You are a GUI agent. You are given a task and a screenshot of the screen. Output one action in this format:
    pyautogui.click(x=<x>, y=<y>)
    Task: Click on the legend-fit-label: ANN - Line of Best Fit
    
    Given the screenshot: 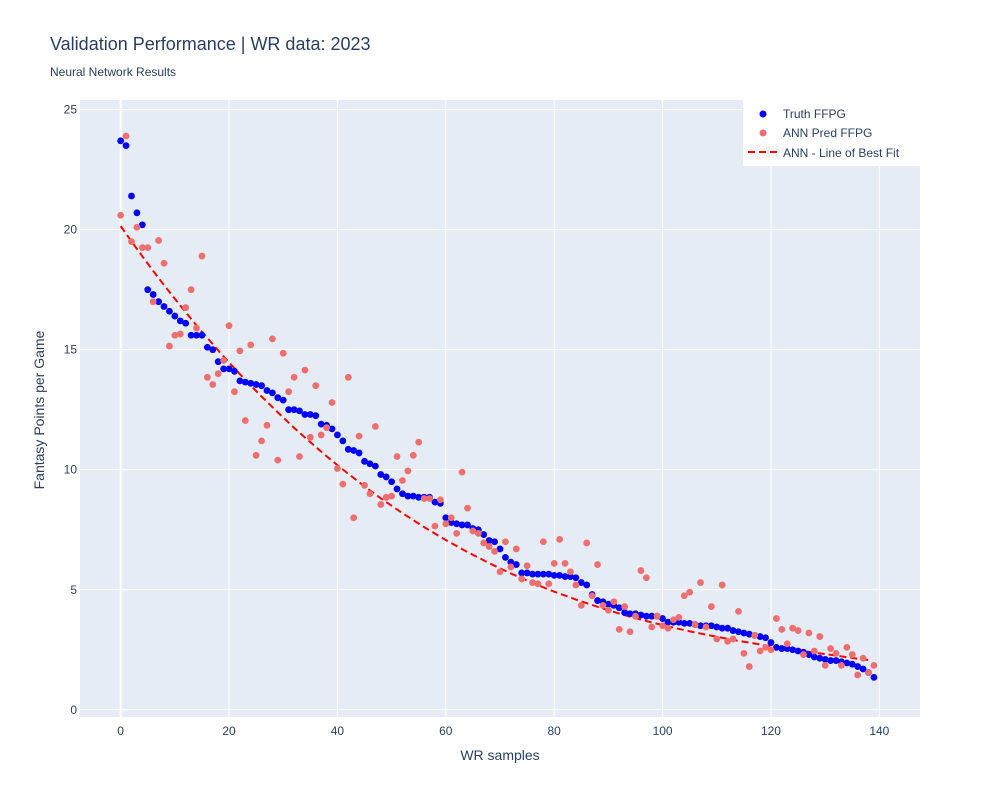 What is the action you would take?
    pyautogui.click(x=841, y=153)
    